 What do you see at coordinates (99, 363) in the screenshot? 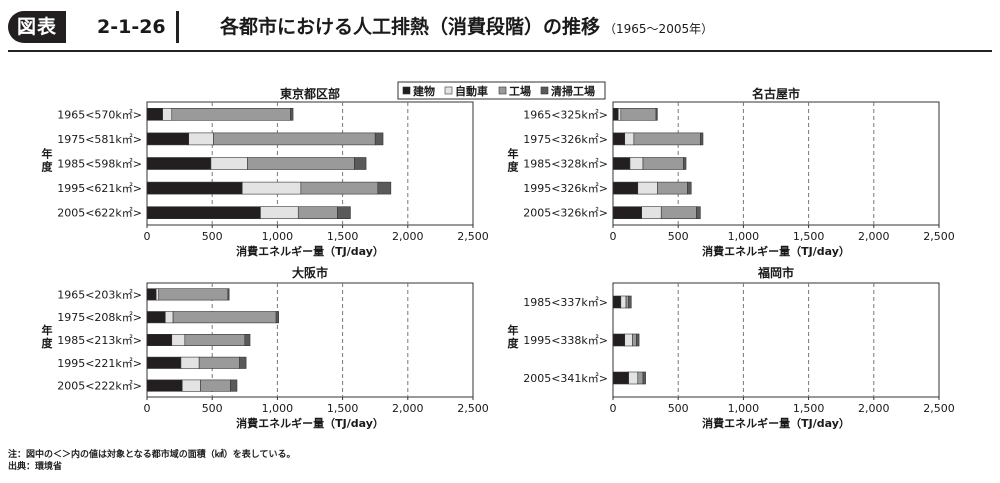
I see `chart-3-category-label: 1995<221k㎡>` at bounding box center [99, 363].